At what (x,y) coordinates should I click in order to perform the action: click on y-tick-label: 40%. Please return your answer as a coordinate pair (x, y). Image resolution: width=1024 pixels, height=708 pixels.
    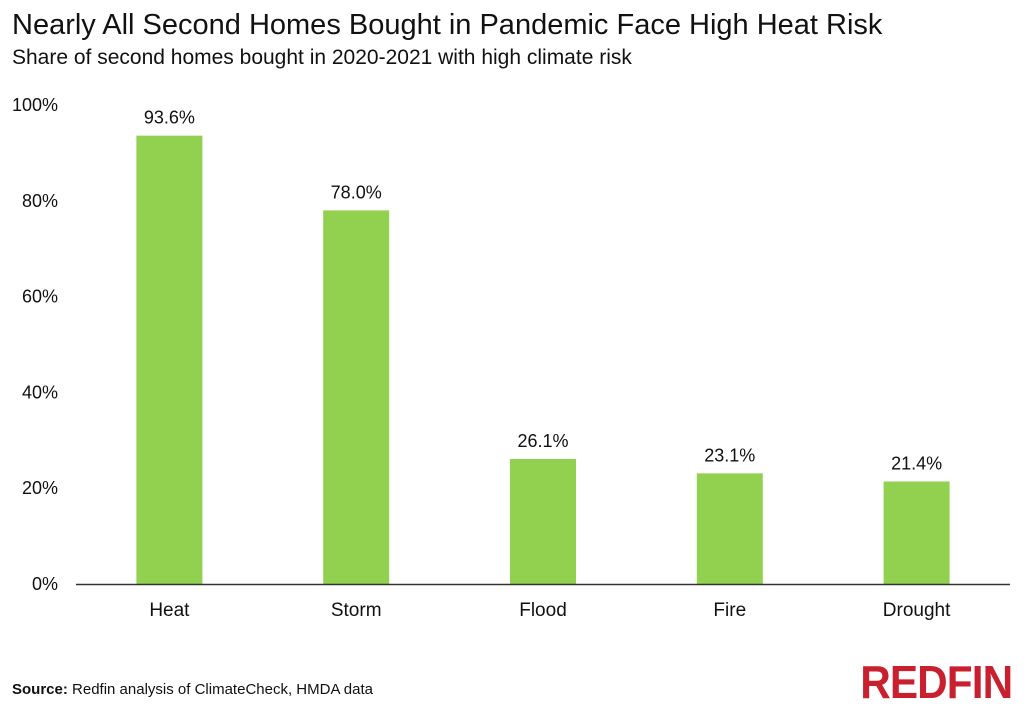
    Looking at the image, I should click on (40, 392).